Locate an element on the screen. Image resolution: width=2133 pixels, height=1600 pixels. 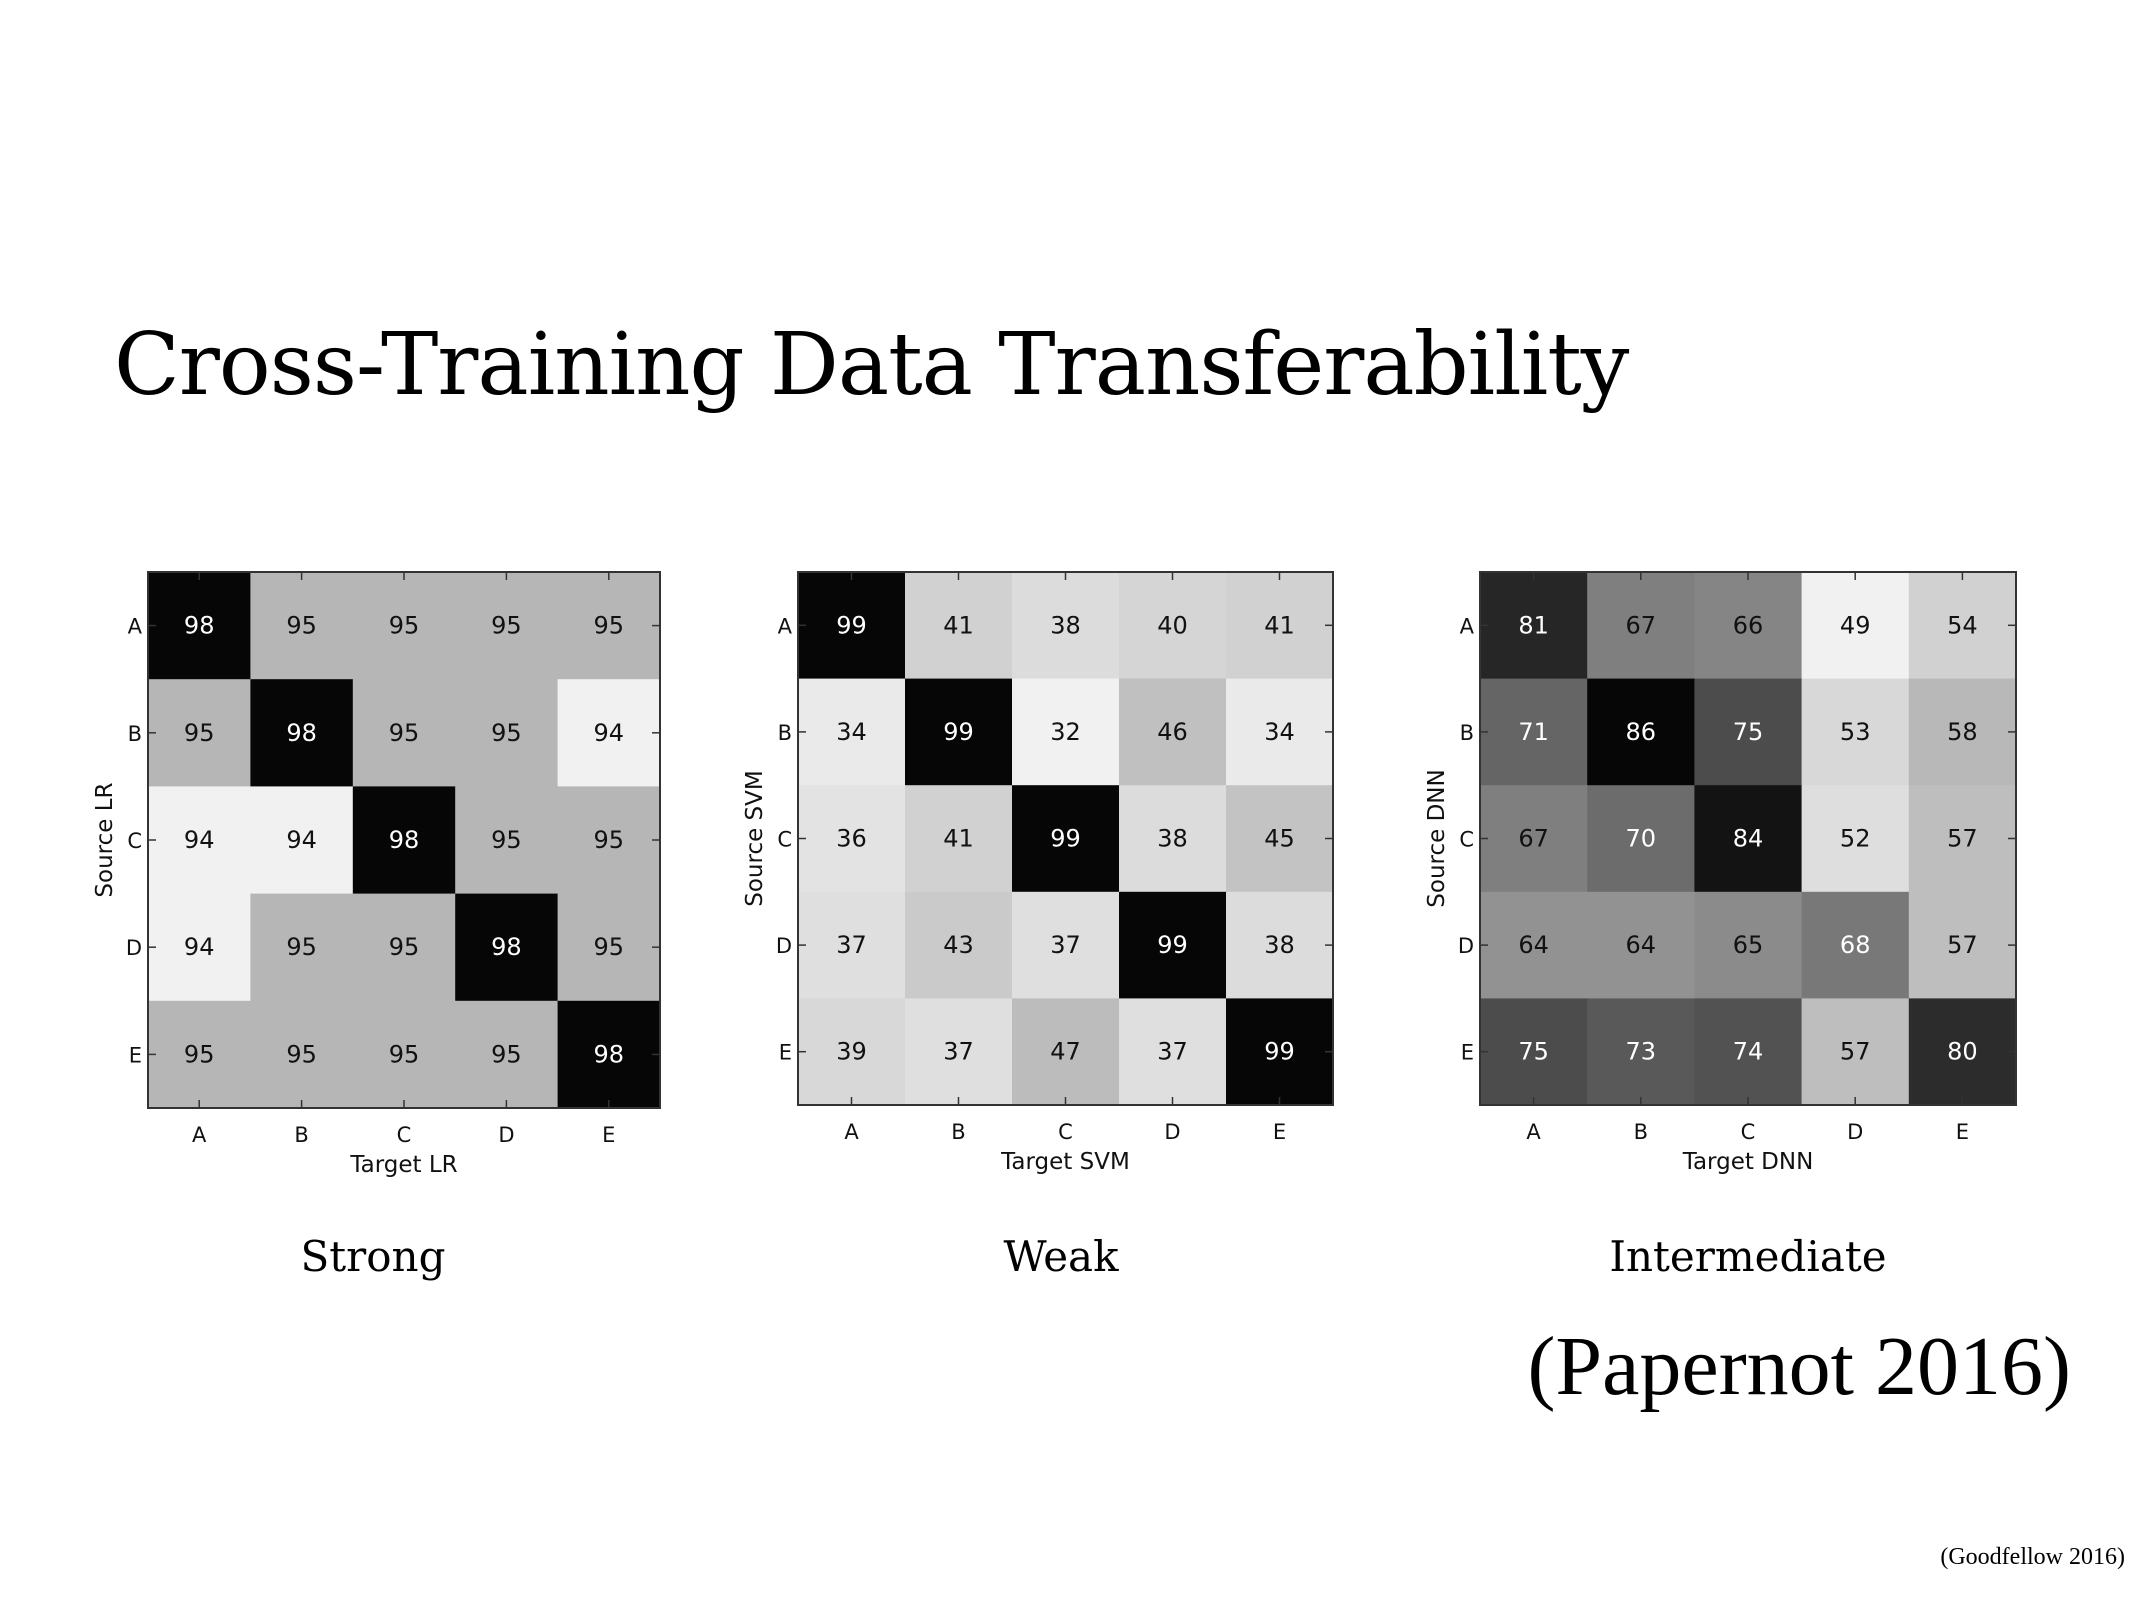
x-tick-label: A is located at coordinates (199, 1135).